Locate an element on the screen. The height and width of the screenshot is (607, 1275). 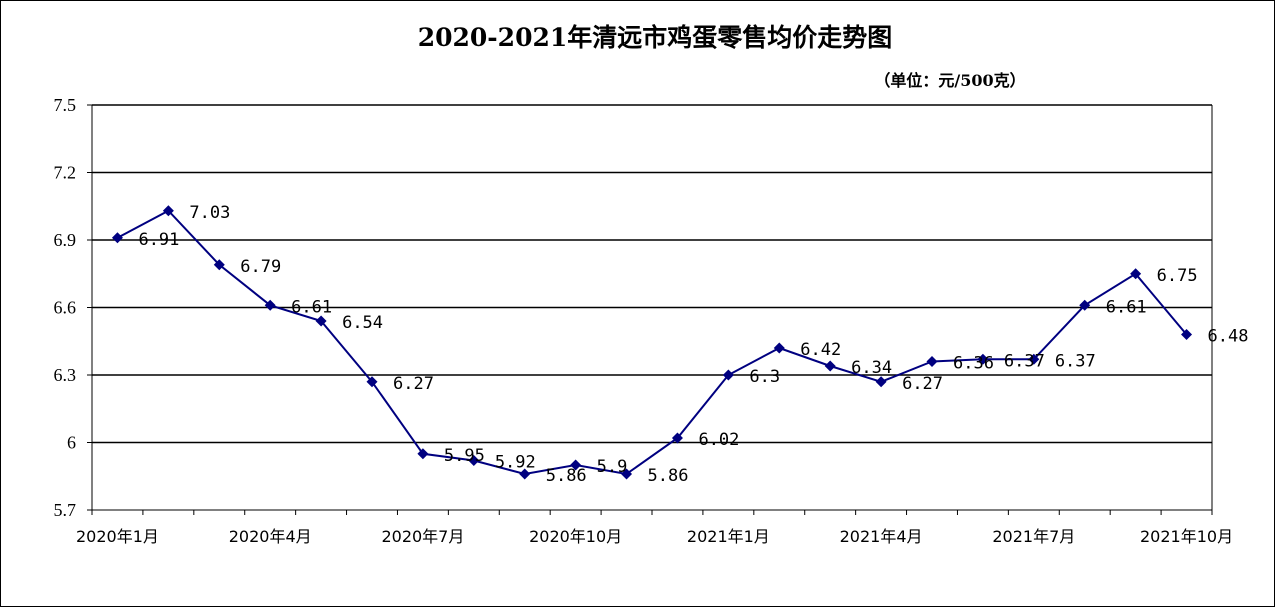
x-tick-label: 2021年10月 is located at coordinates (1186, 536).